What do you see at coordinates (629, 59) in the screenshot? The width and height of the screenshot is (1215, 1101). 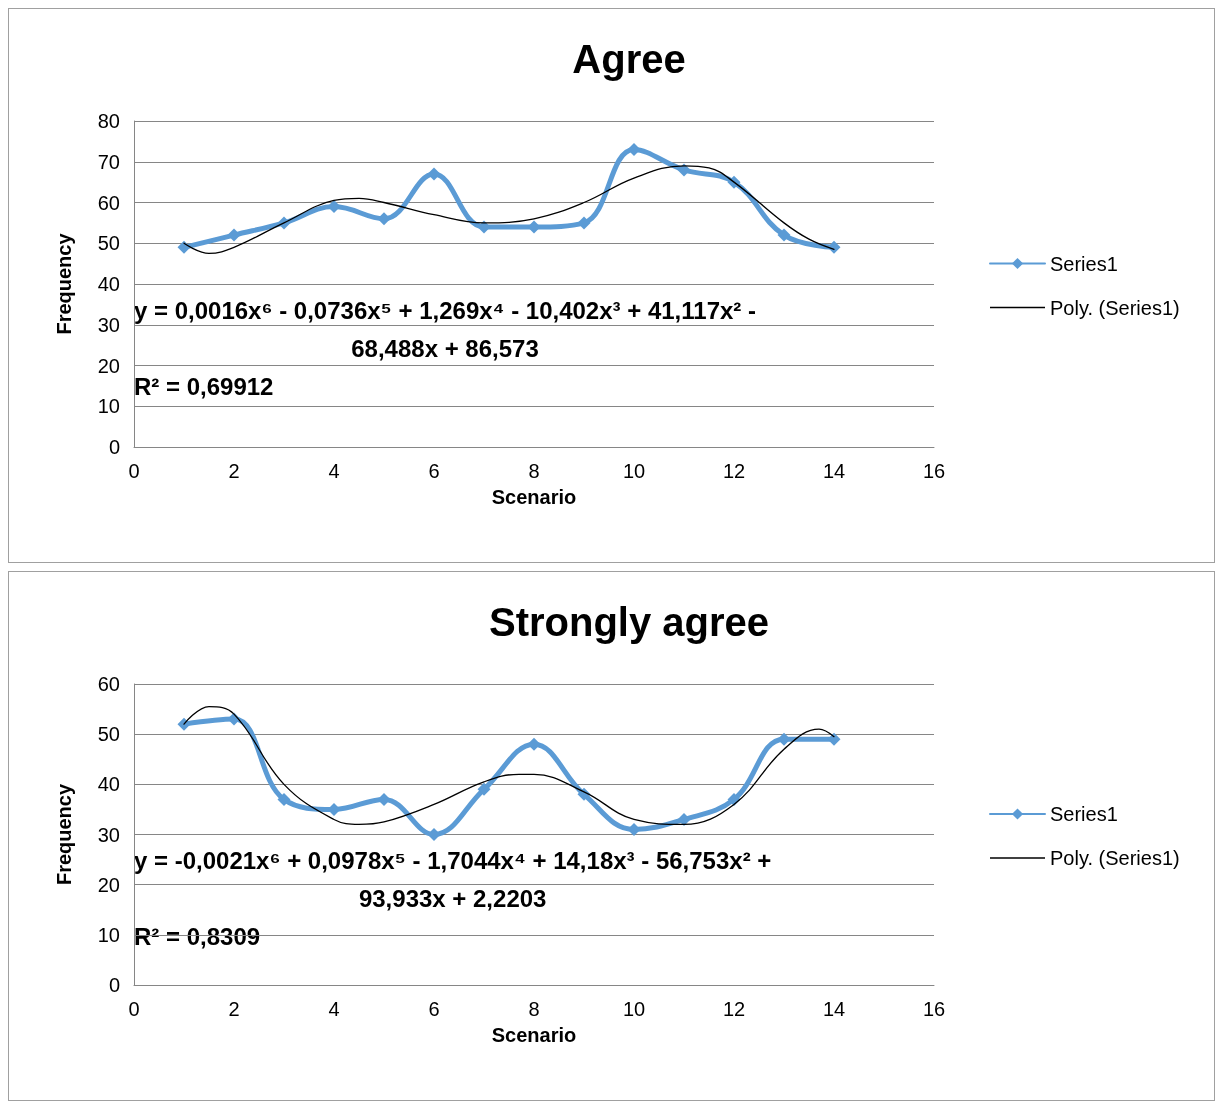 I see `chart-title: Agree` at bounding box center [629, 59].